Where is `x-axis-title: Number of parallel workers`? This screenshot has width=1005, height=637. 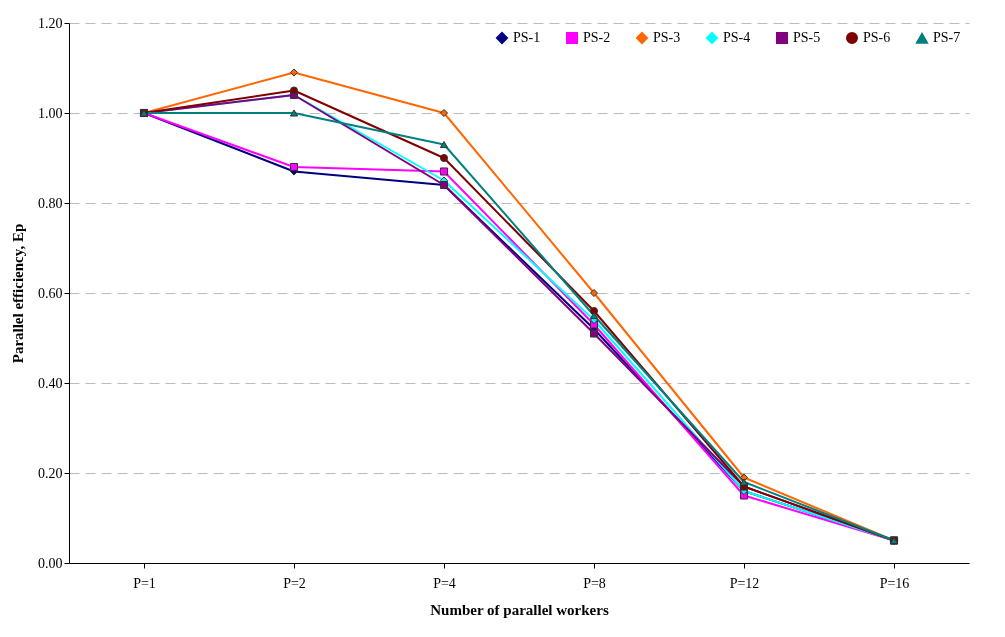 x-axis-title: Number of parallel workers is located at coordinates (519, 609).